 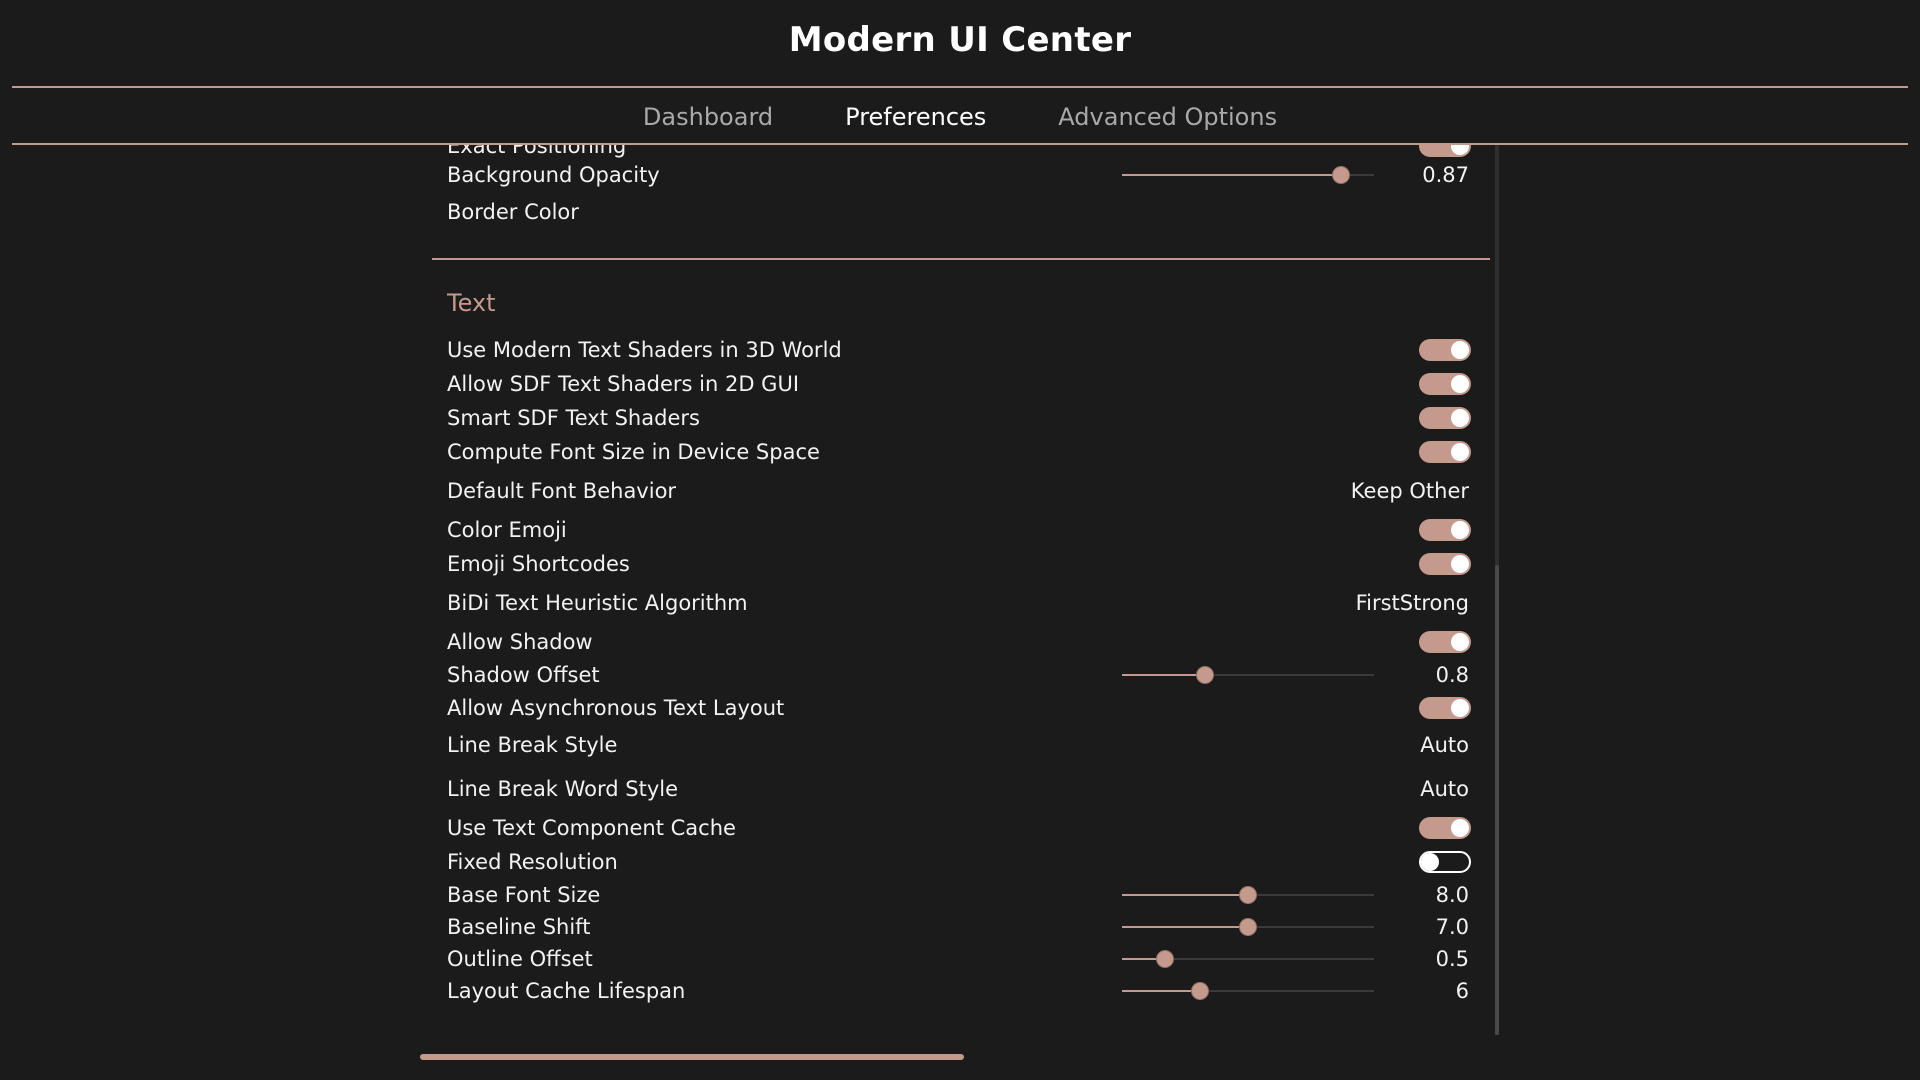 What do you see at coordinates (532, 862) in the screenshot?
I see `setting-label: Fixed Resolution` at bounding box center [532, 862].